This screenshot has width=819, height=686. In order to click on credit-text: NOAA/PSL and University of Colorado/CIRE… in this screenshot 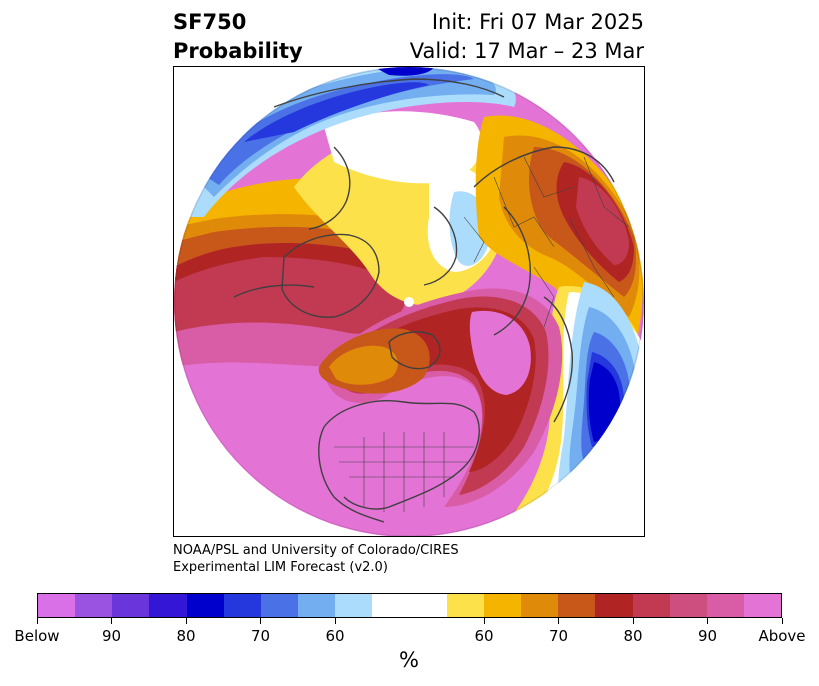, I will do `click(316, 559)`.